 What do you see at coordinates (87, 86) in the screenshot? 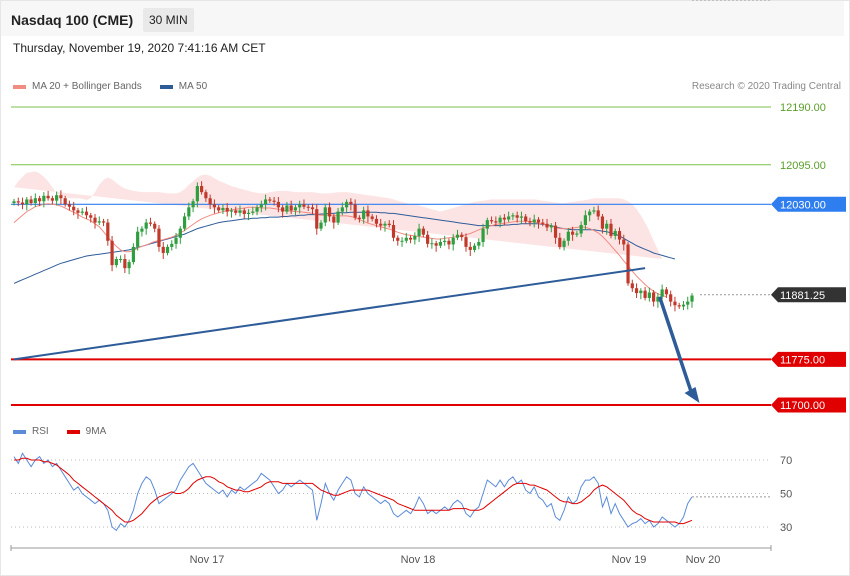
I see `legend-ma20-label: MA 20 + Bollinger Bands` at bounding box center [87, 86].